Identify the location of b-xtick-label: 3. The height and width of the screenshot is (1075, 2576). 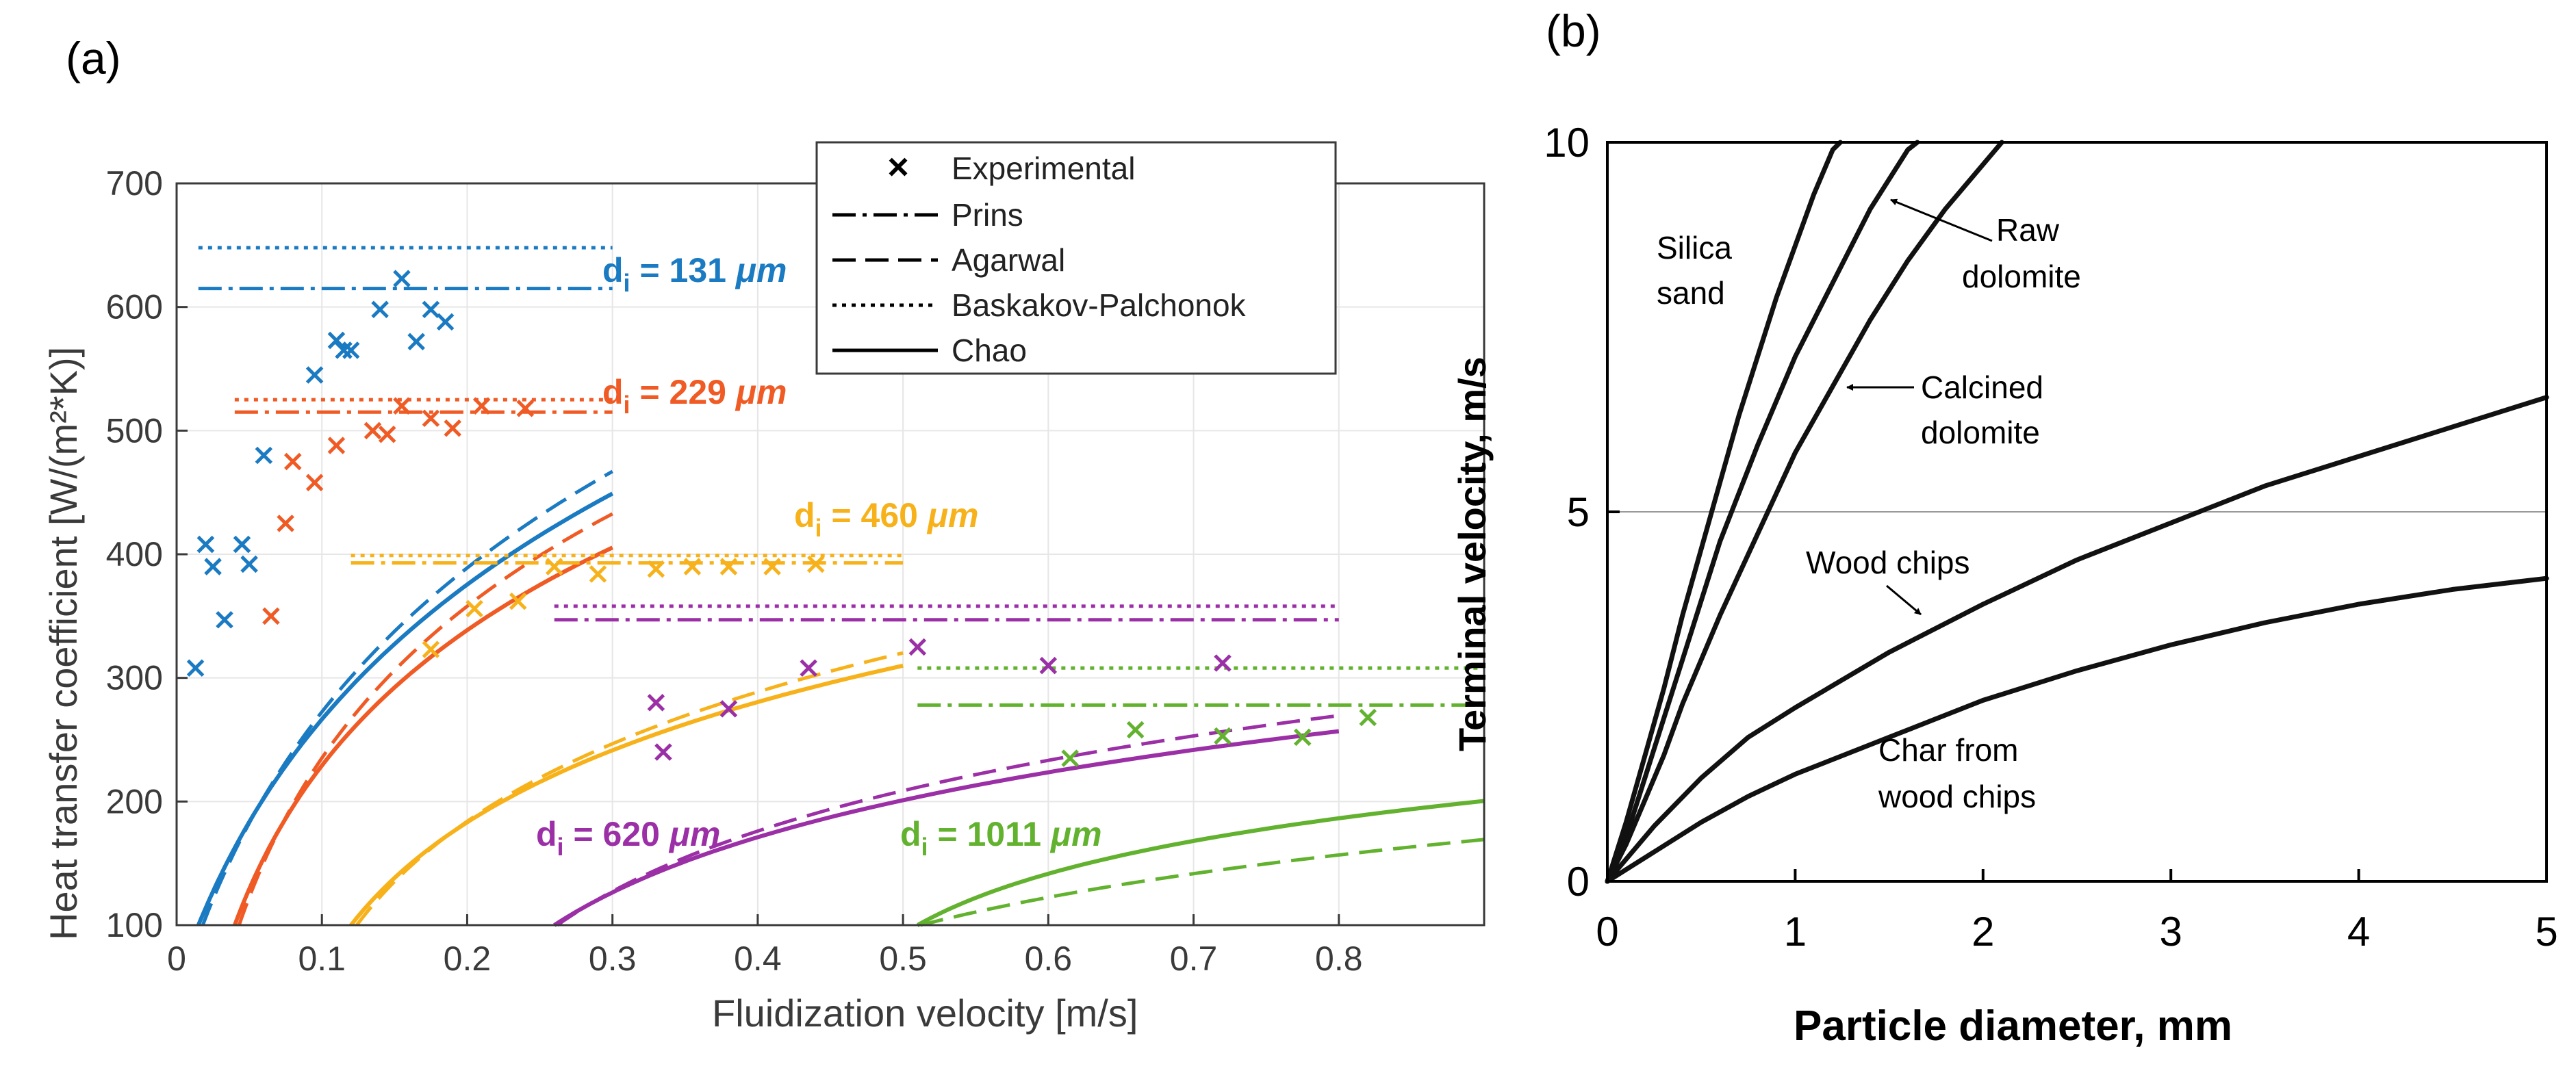
(2171, 932).